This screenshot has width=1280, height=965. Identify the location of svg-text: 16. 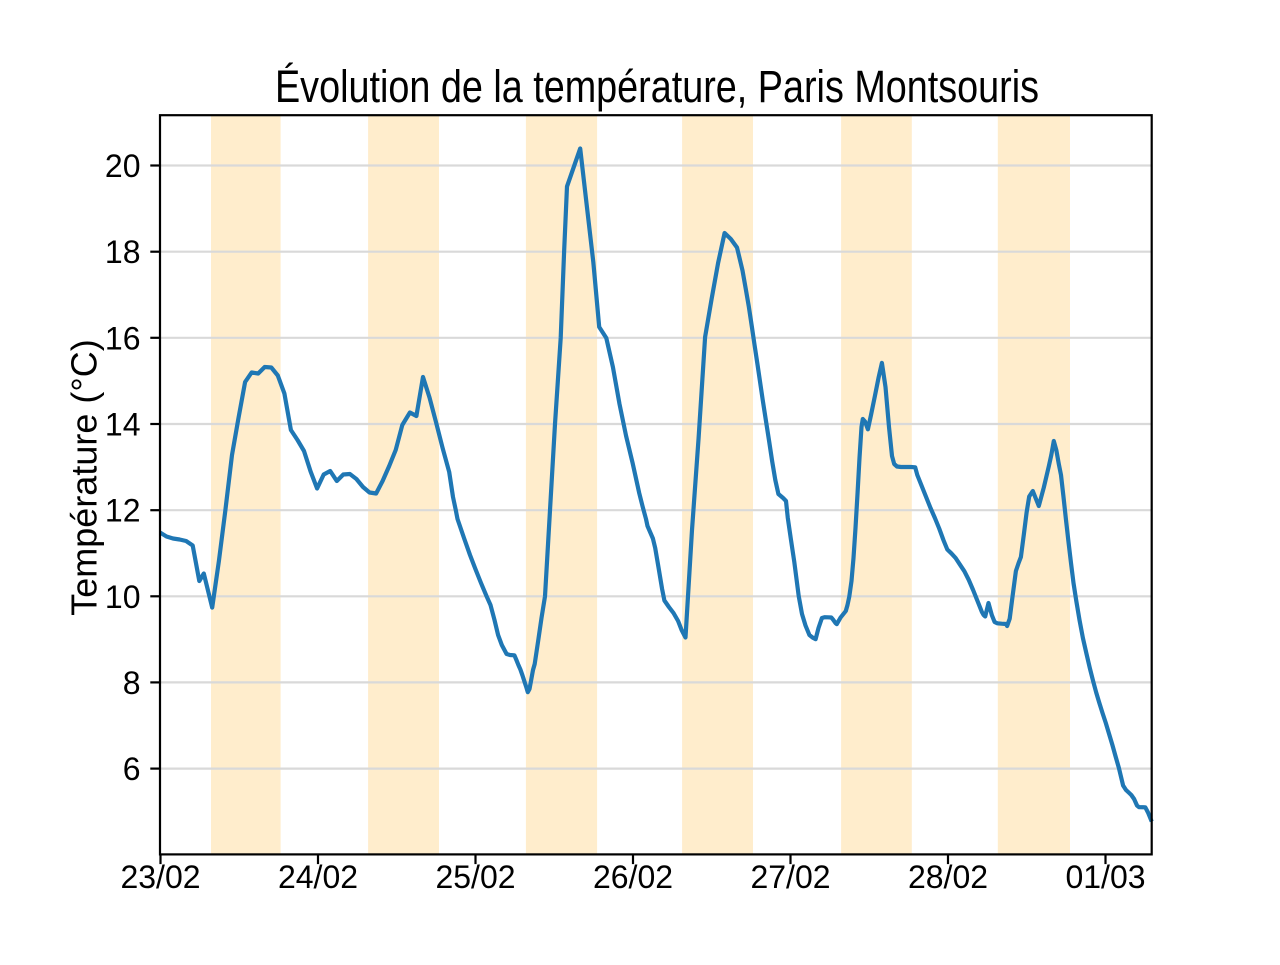
(123, 338).